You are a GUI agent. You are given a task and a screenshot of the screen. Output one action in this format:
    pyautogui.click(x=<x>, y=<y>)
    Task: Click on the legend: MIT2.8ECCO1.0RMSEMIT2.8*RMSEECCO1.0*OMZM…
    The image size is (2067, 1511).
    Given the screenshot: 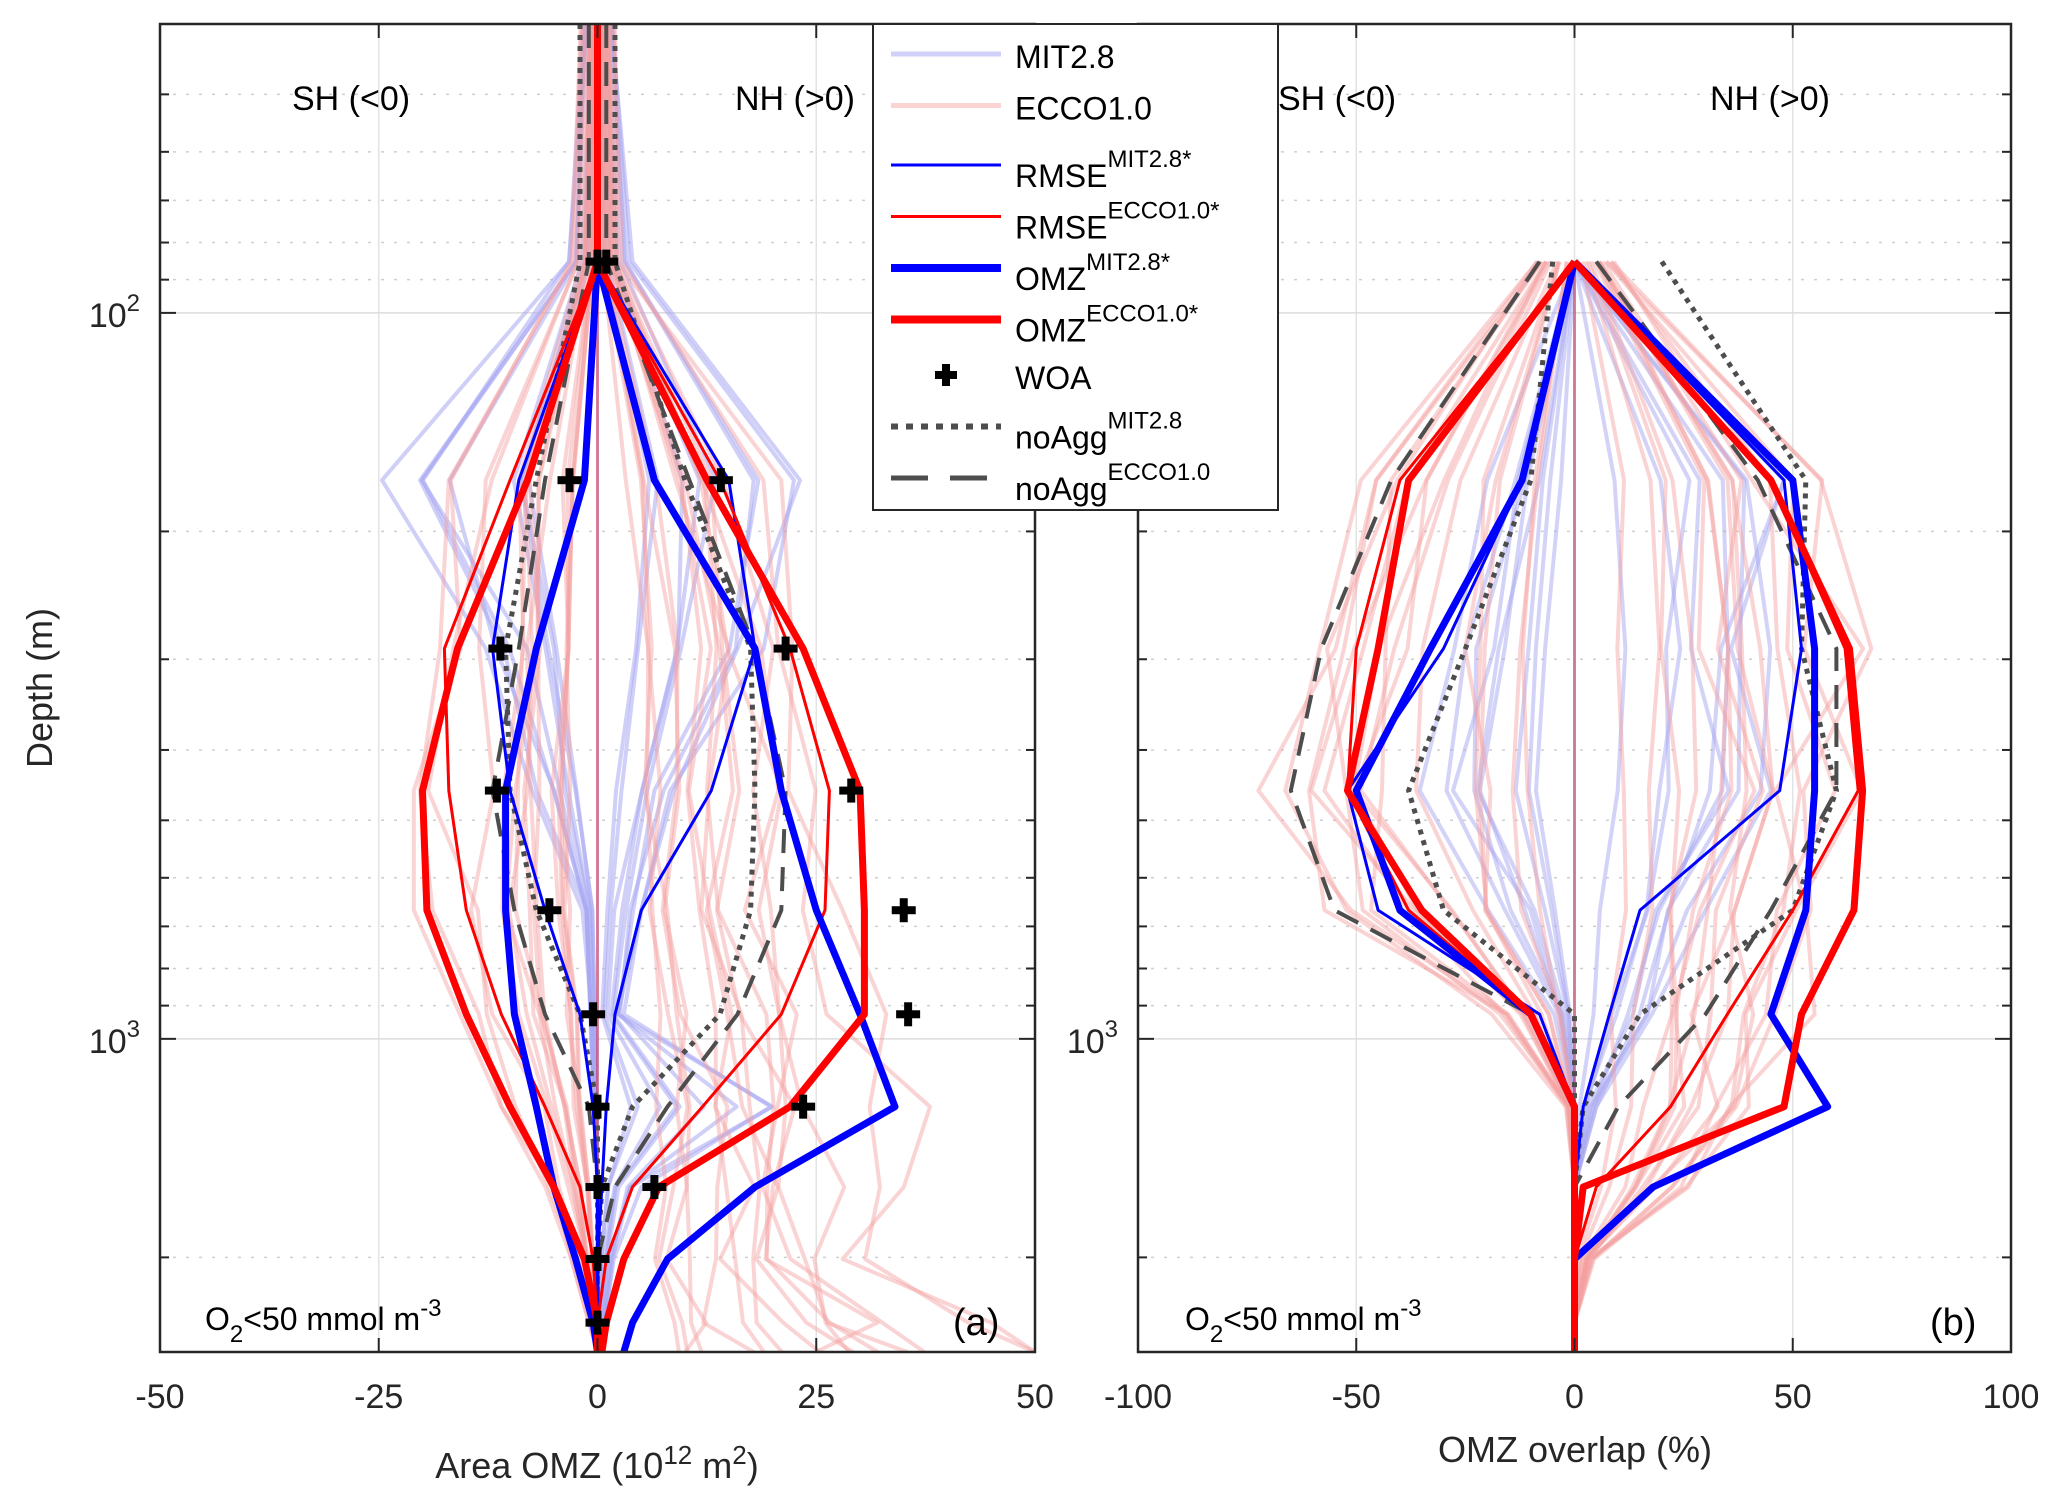 What is the action you would take?
    pyautogui.click(x=1075, y=267)
    